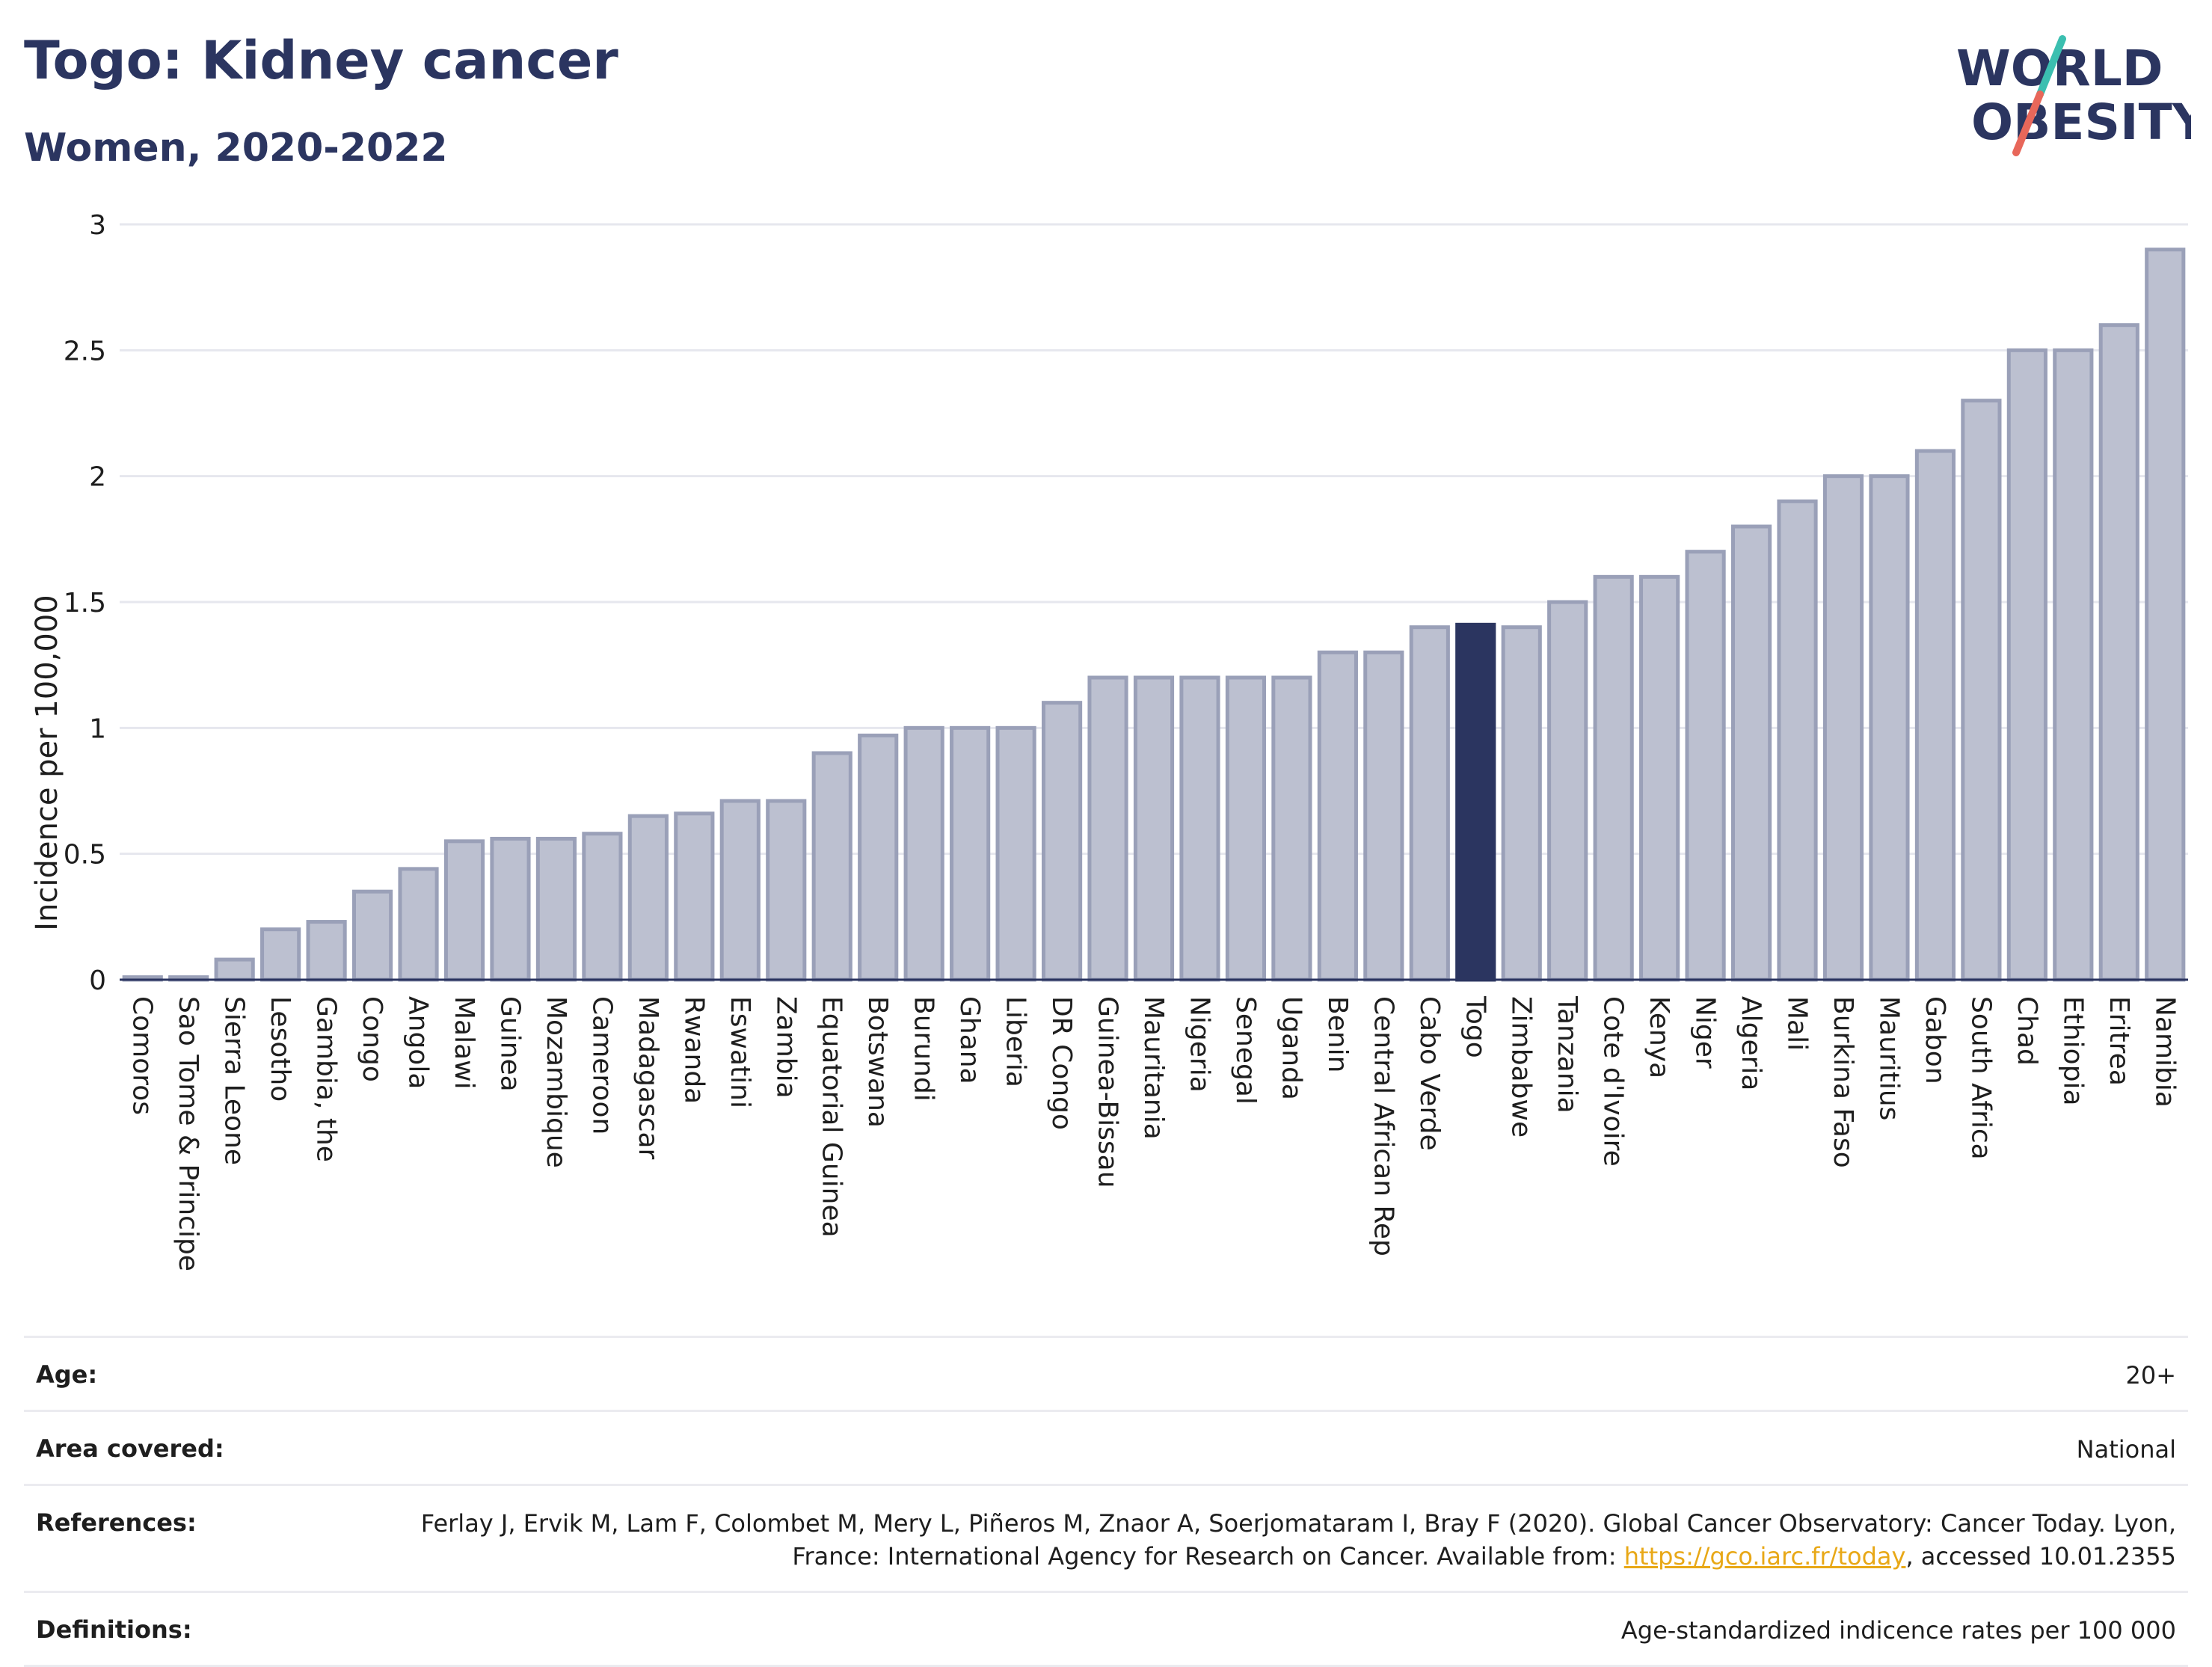  I want to click on bar-mauritius, so click(1889, 728).